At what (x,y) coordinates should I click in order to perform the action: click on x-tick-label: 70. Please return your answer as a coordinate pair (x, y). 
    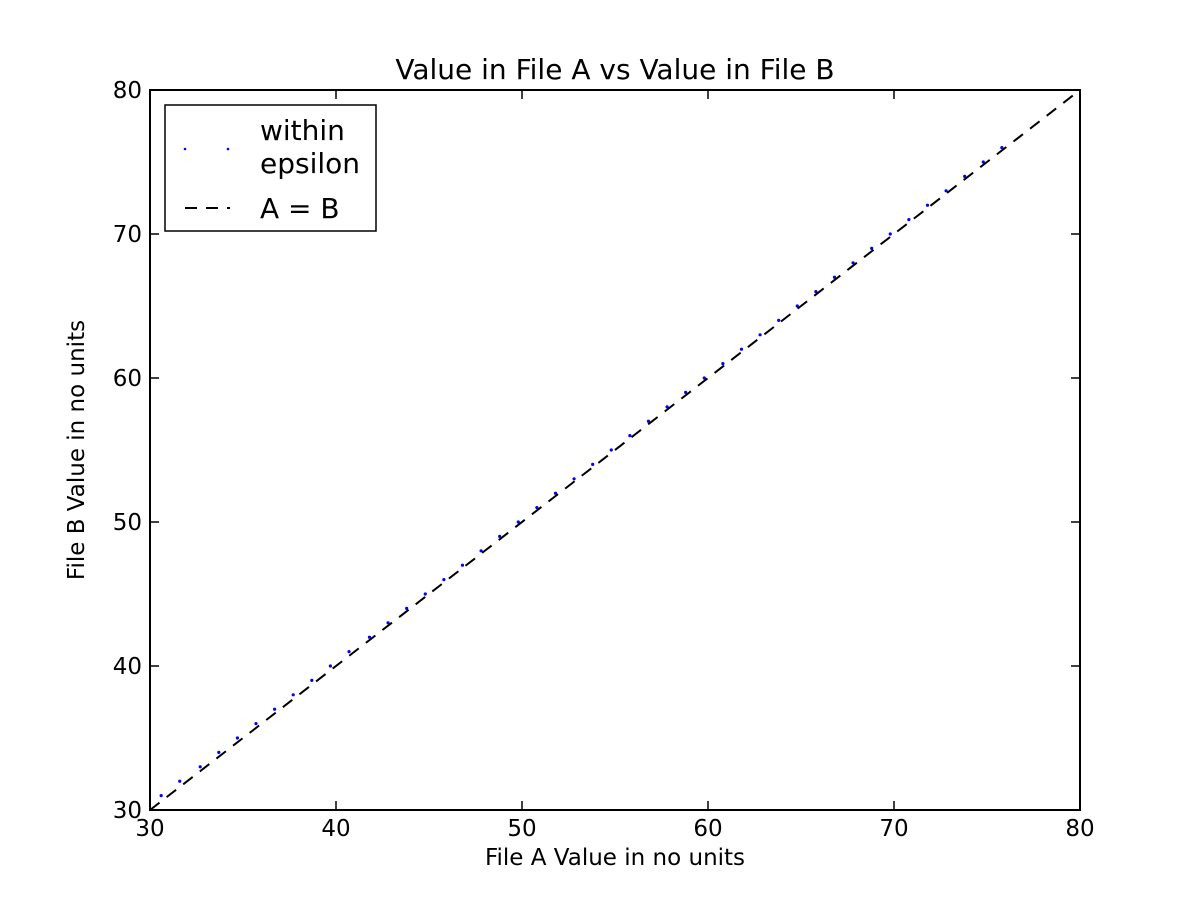
    Looking at the image, I should click on (893, 829).